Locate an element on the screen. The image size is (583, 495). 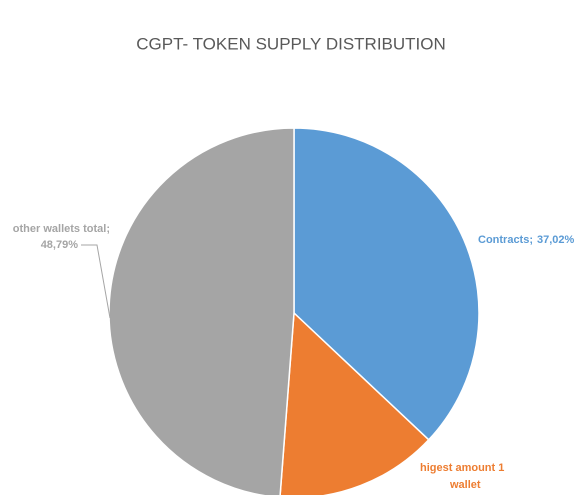
chart-title: CGPT- TOKEN SUPPLY DISTRIBUTION is located at coordinates (291, 43).